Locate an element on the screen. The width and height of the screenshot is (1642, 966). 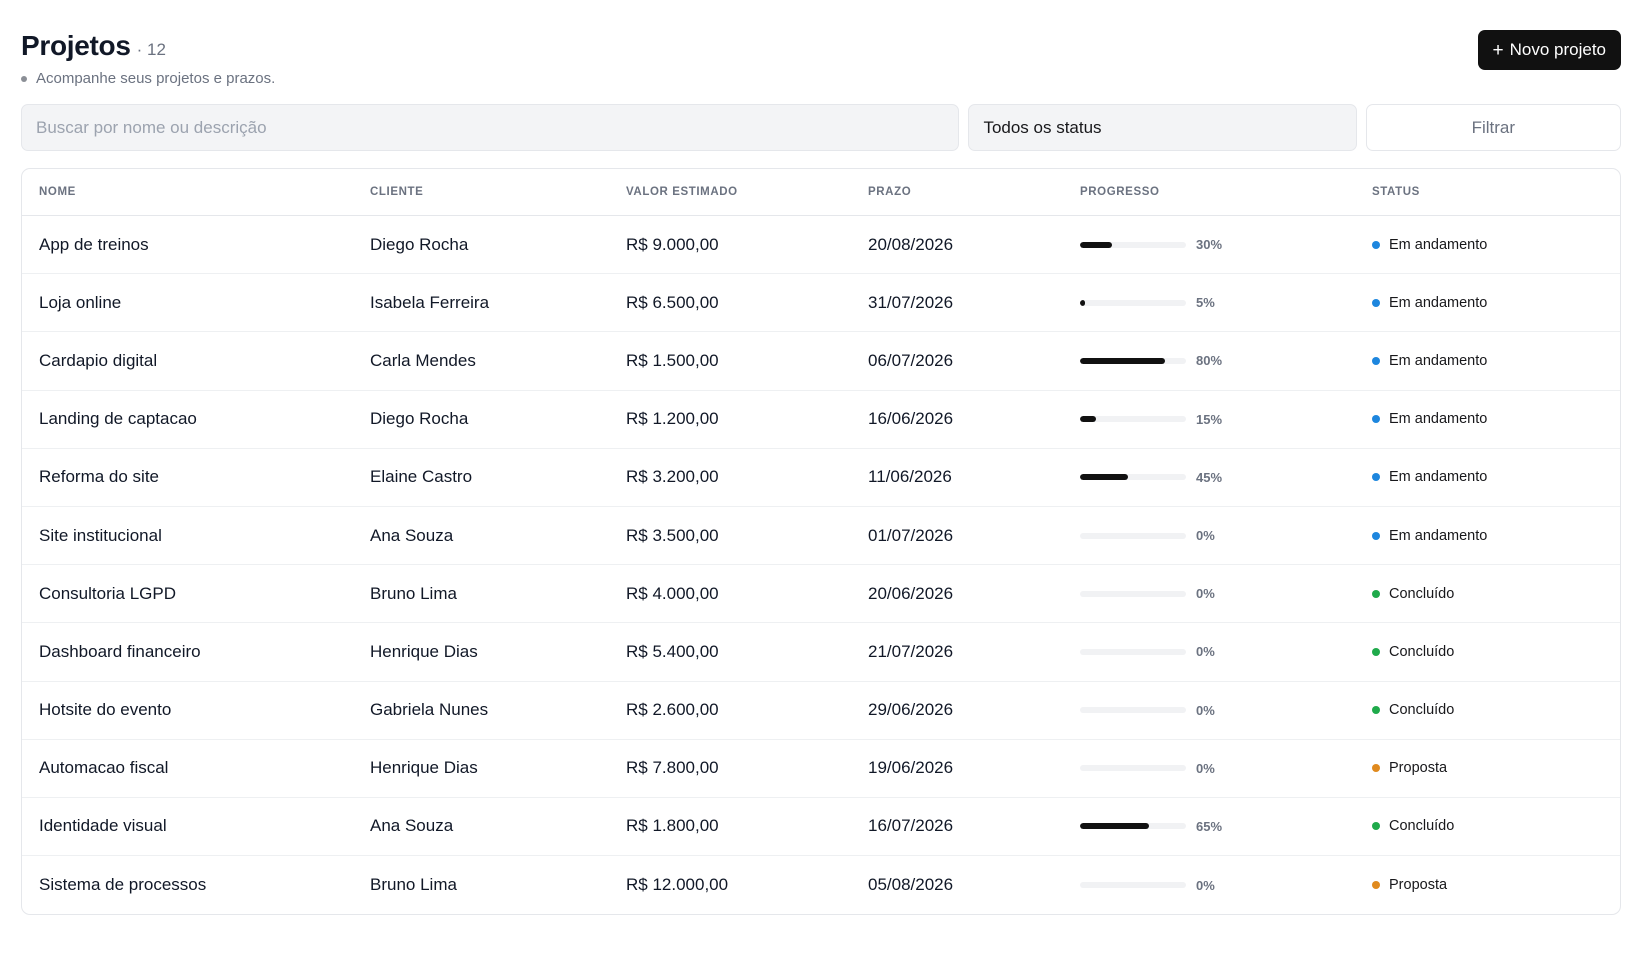
deadline: 19/06/2026 is located at coordinates (911, 768).